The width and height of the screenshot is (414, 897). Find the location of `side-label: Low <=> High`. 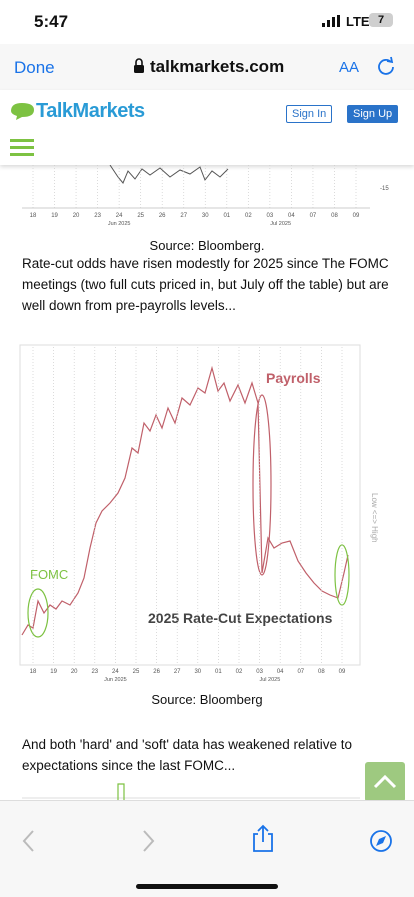

side-label: Low <=> High is located at coordinates (374, 518).